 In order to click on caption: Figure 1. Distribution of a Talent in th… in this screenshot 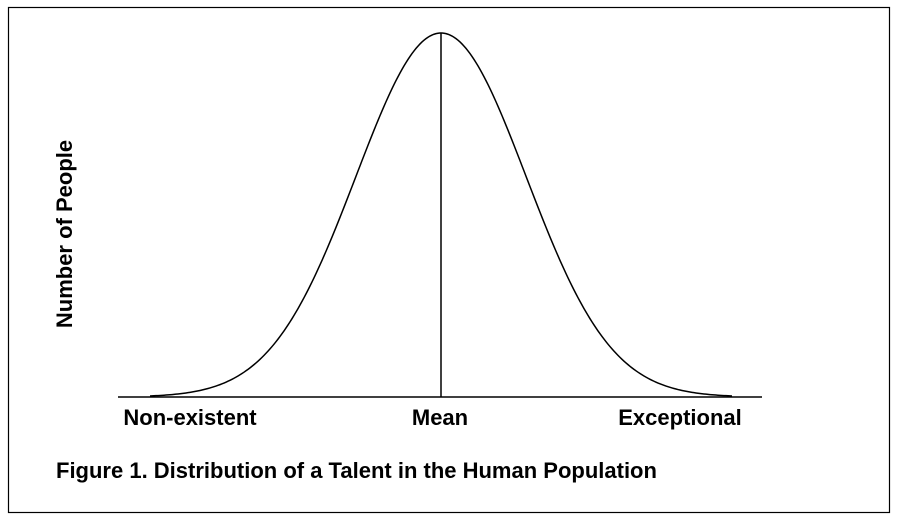, I will do `click(356, 470)`.